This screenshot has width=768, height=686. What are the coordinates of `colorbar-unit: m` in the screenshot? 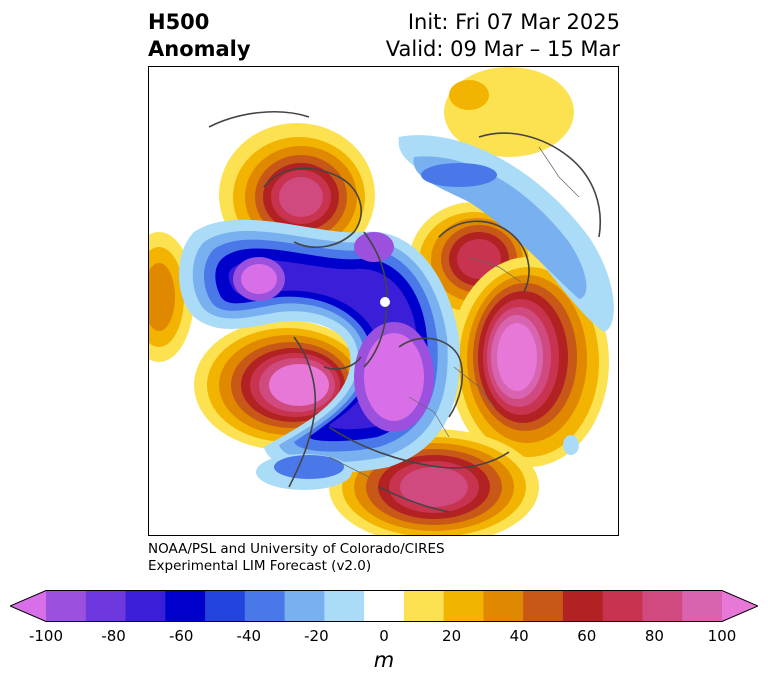 It's located at (384, 660).